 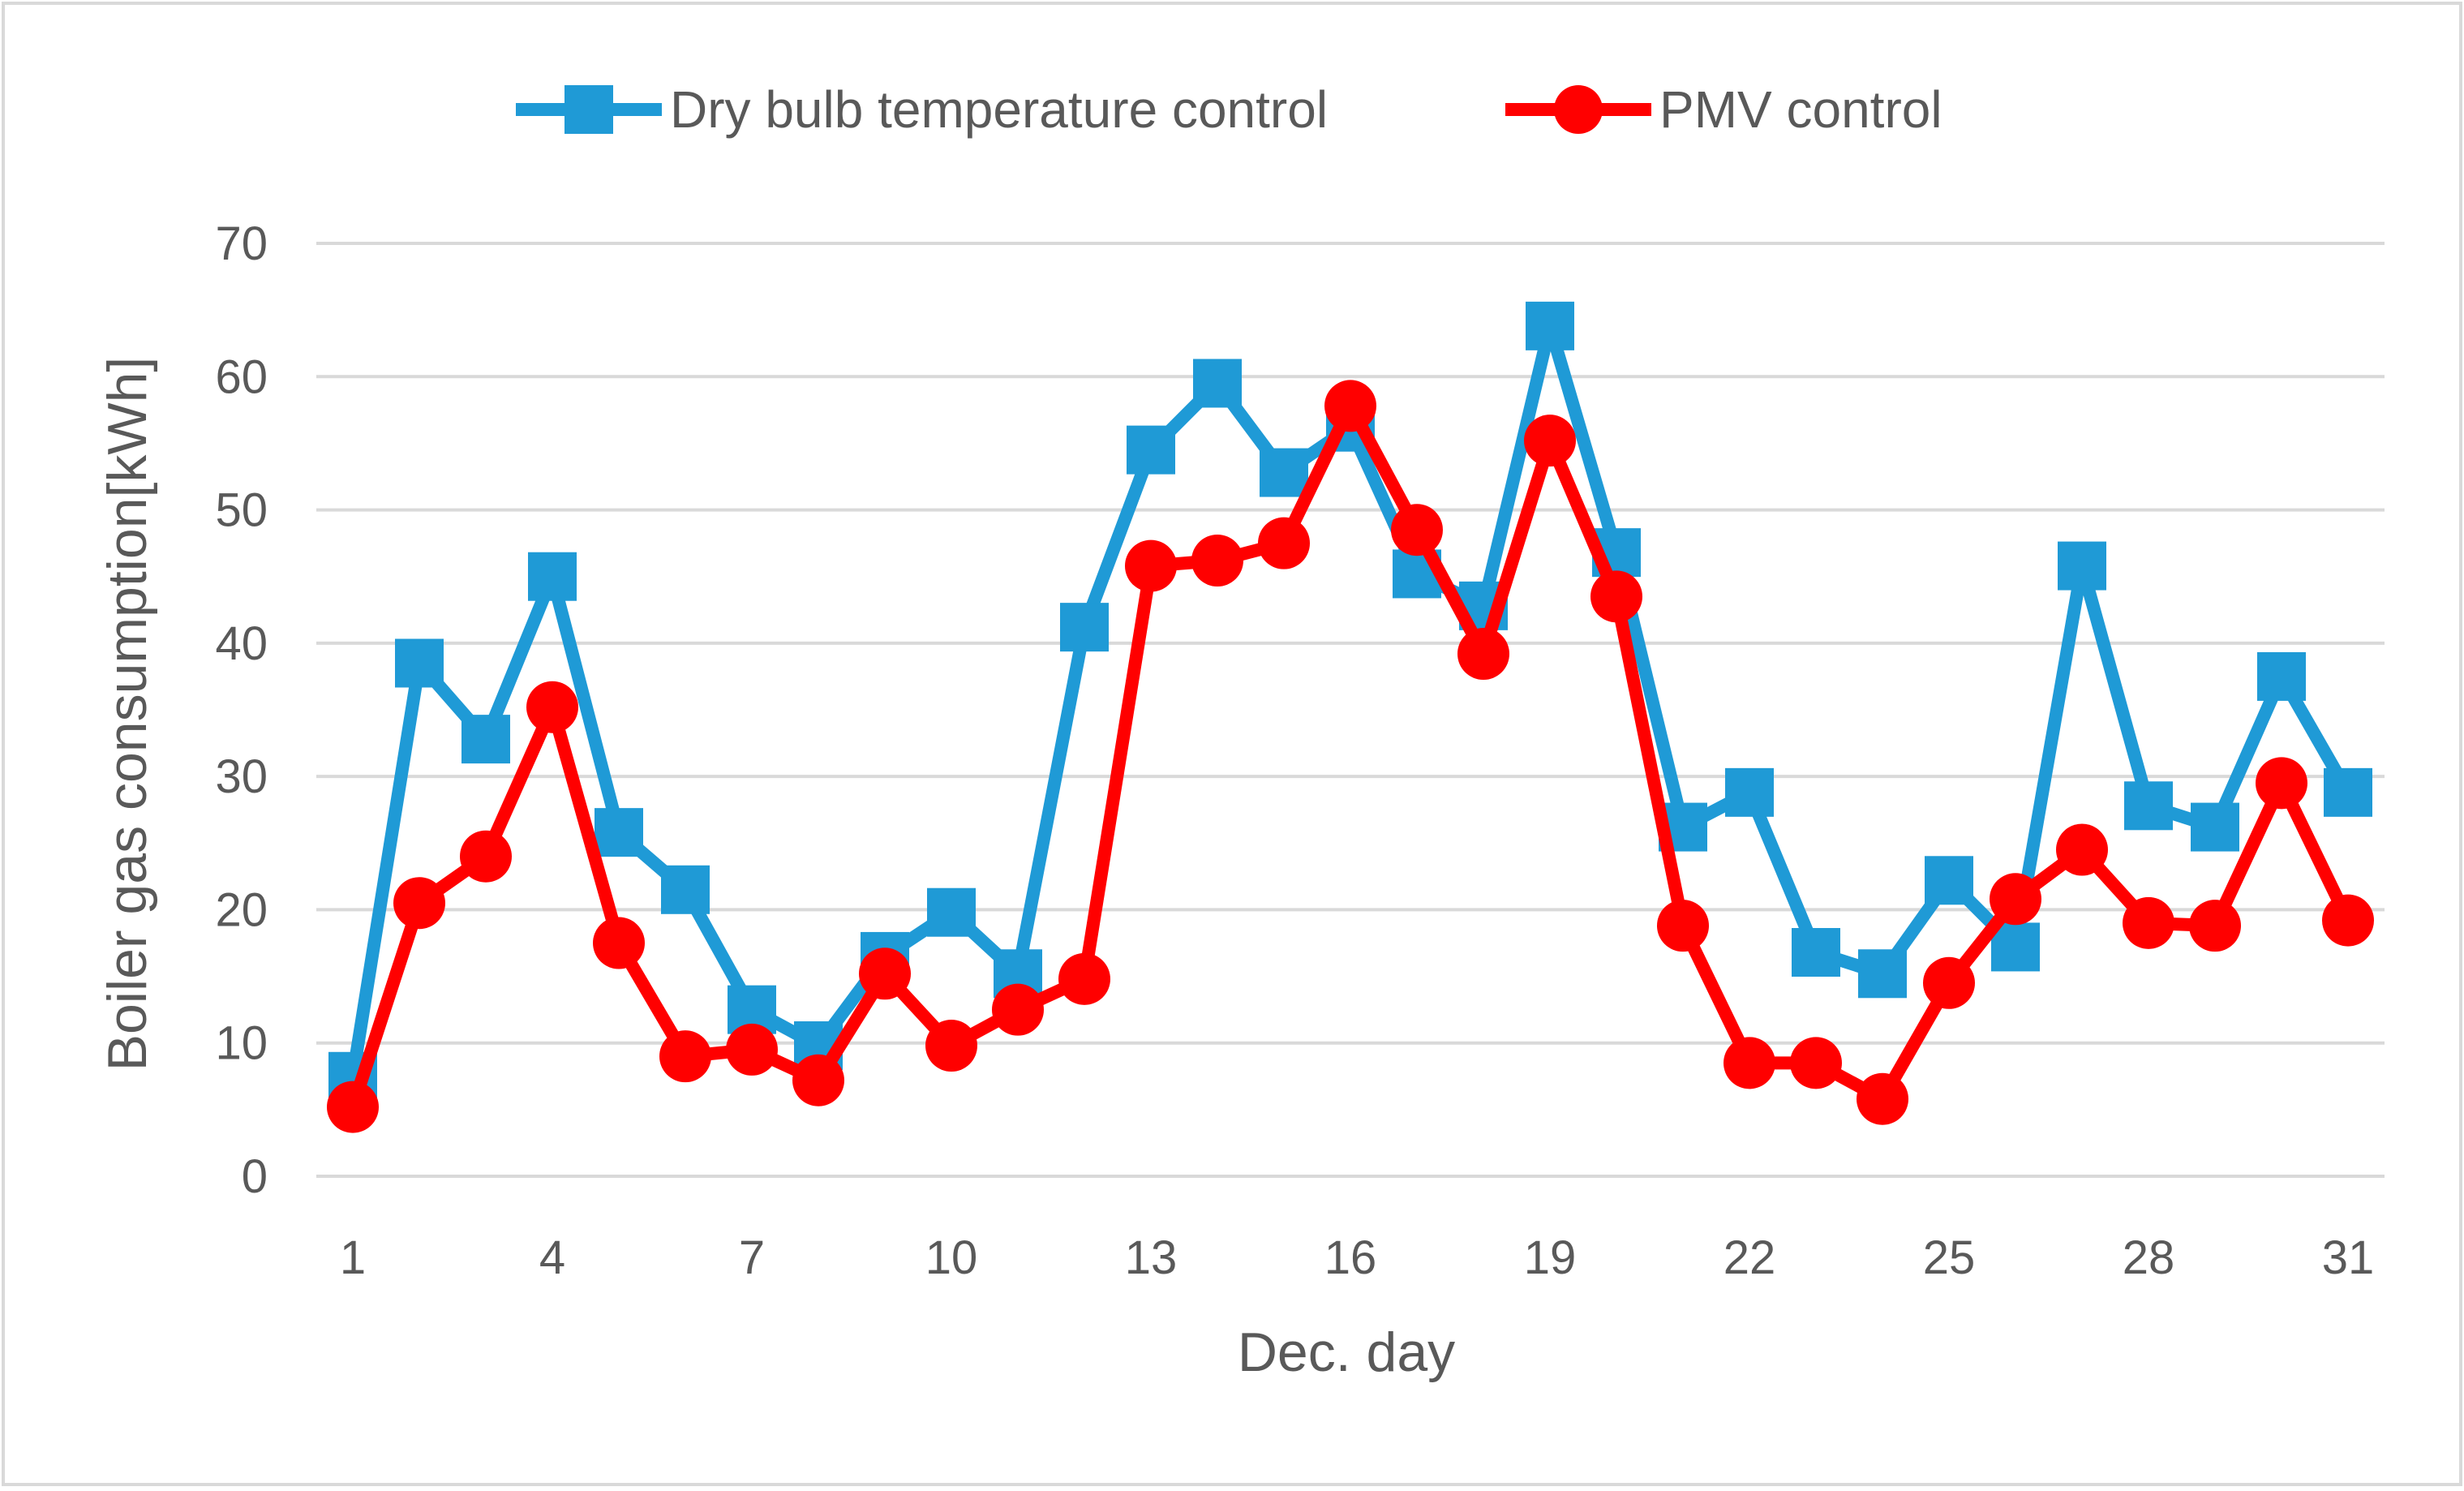 I want to click on x-tick-label: 31, so click(x=2348, y=1257).